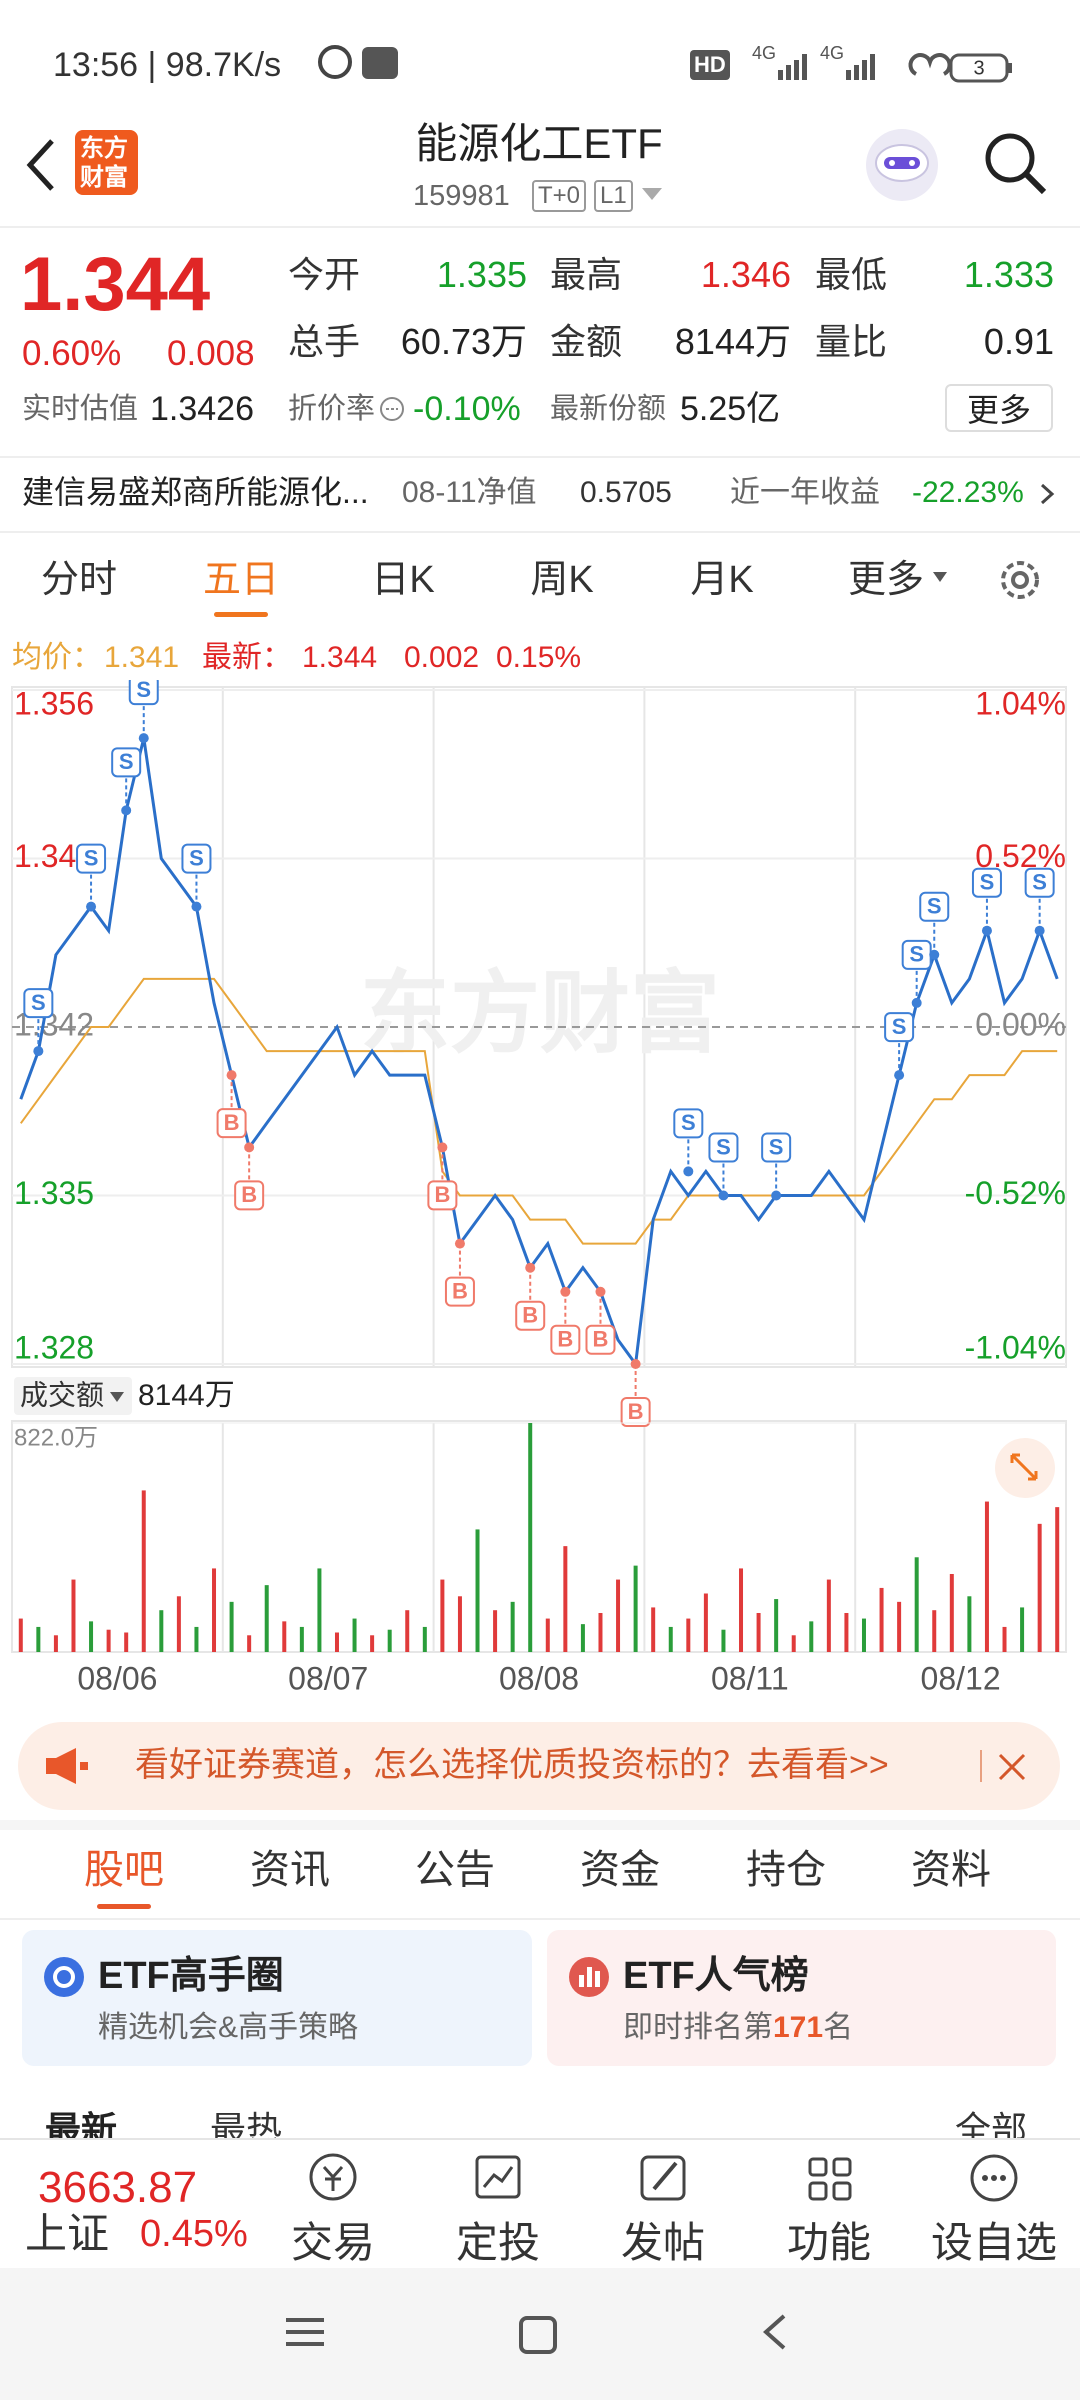 The image size is (1080, 2400). Describe the element at coordinates (247, 657) in the screenshot. I see `latest-label: 最新：` at that location.